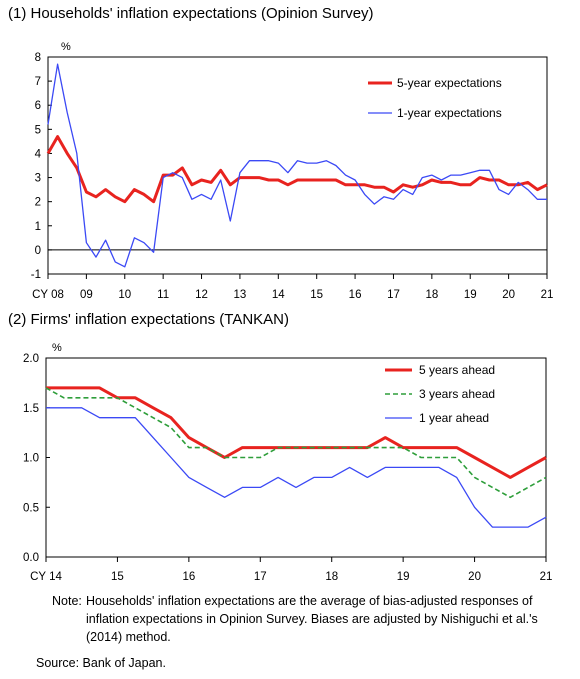 This screenshot has width=580, height=679. What do you see at coordinates (457, 394) in the screenshot?
I see `legend-label-2: 3 years ahead` at bounding box center [457, 394].